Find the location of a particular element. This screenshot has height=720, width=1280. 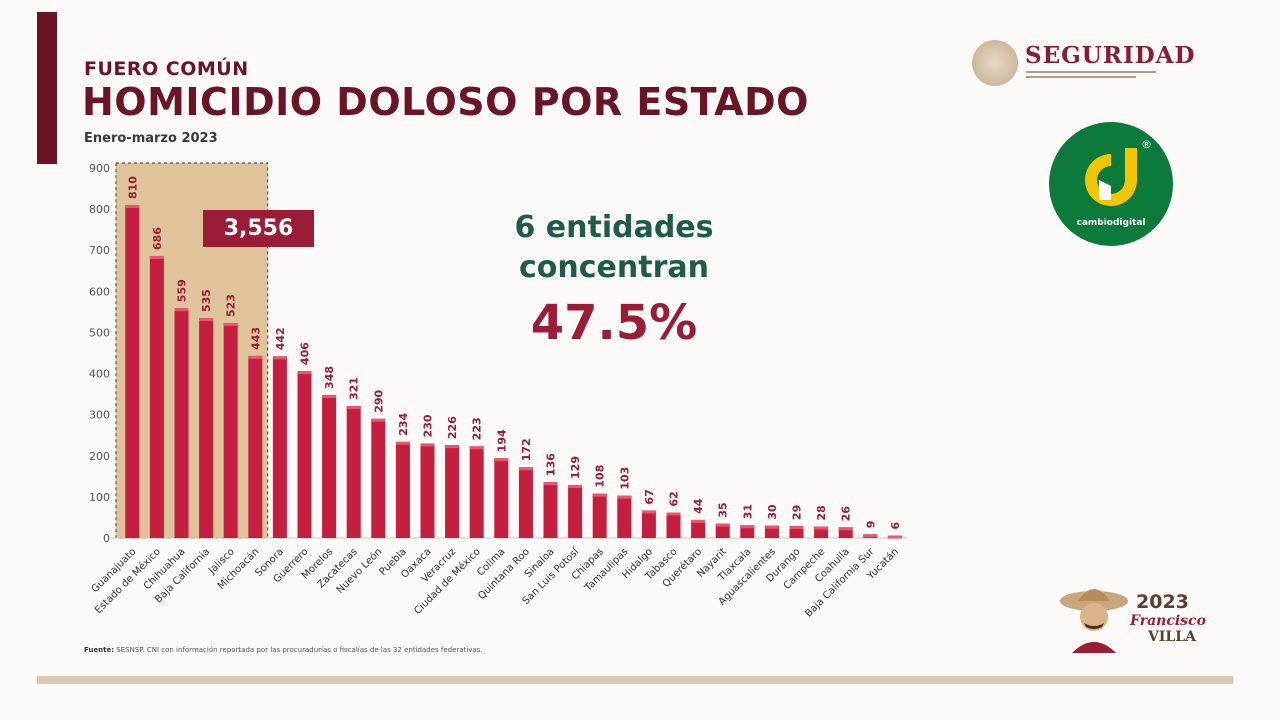

brand-name: SEGURIDAD is located at coordinates (1110, 55).